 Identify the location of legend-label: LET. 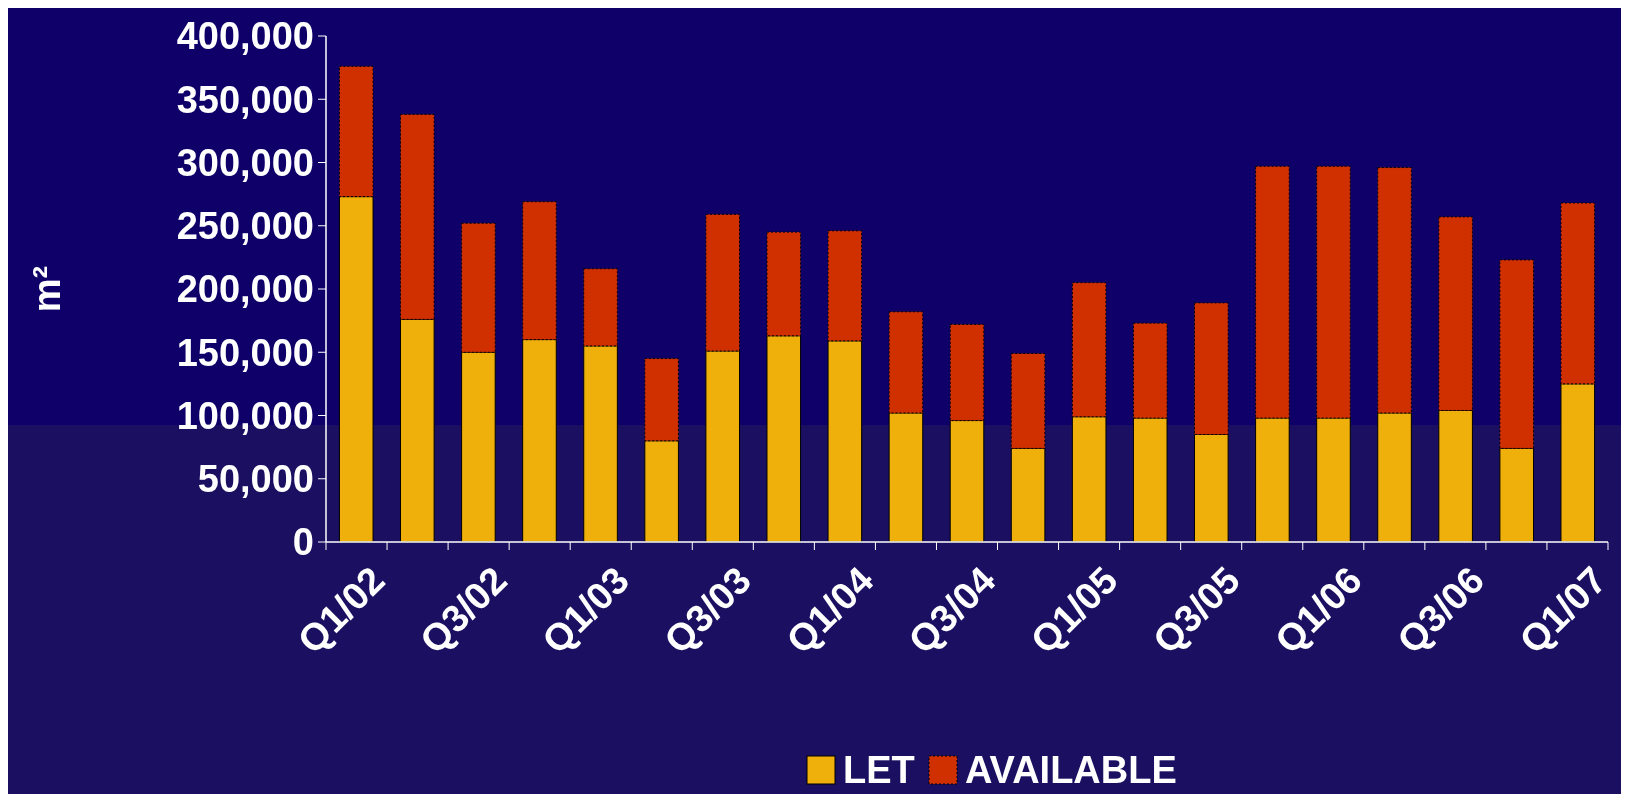
(879, 770).